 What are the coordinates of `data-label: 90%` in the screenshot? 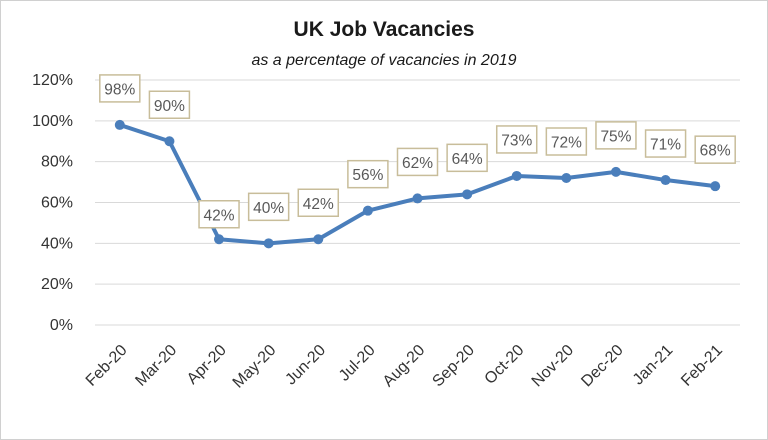 It's located at (169, 104).